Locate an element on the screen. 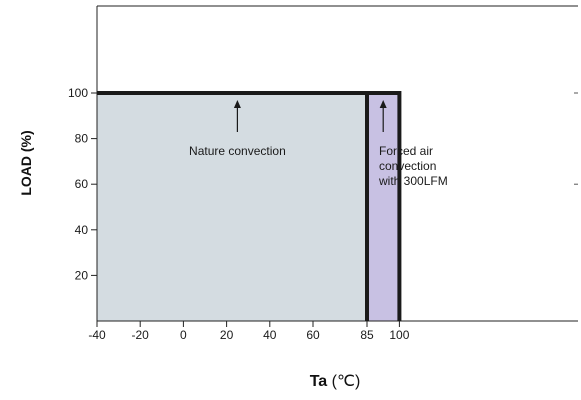 Image resolution: width=581 pixels, height=400 pixels. x-axis-title: Ta (℃) is located at coordinates (335, 381).